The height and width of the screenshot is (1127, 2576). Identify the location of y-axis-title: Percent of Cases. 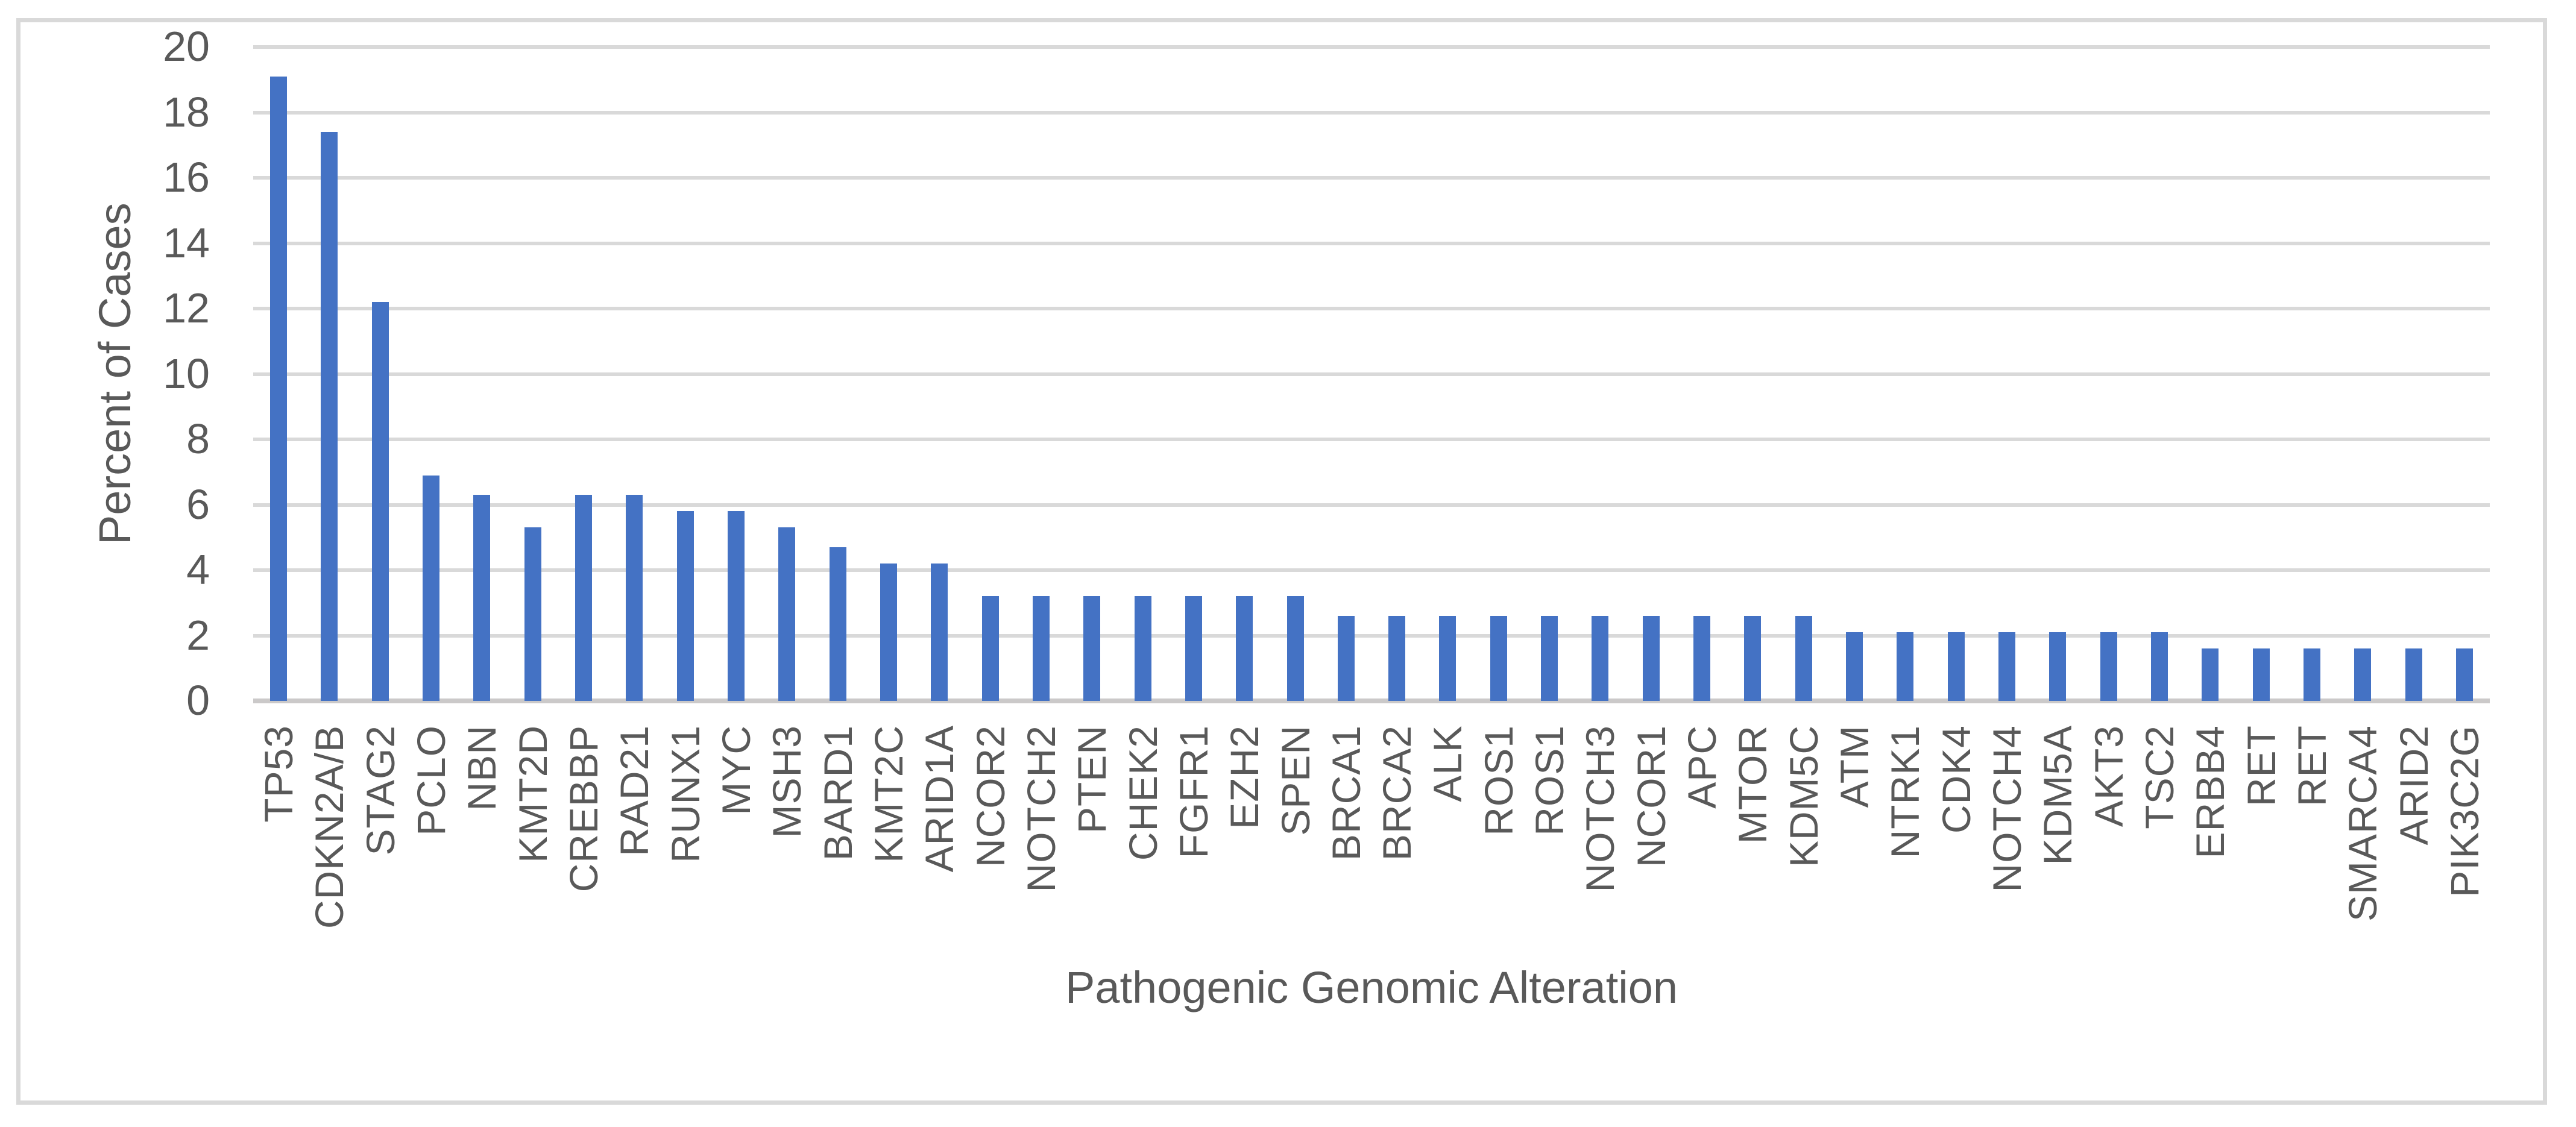
(115, 373).